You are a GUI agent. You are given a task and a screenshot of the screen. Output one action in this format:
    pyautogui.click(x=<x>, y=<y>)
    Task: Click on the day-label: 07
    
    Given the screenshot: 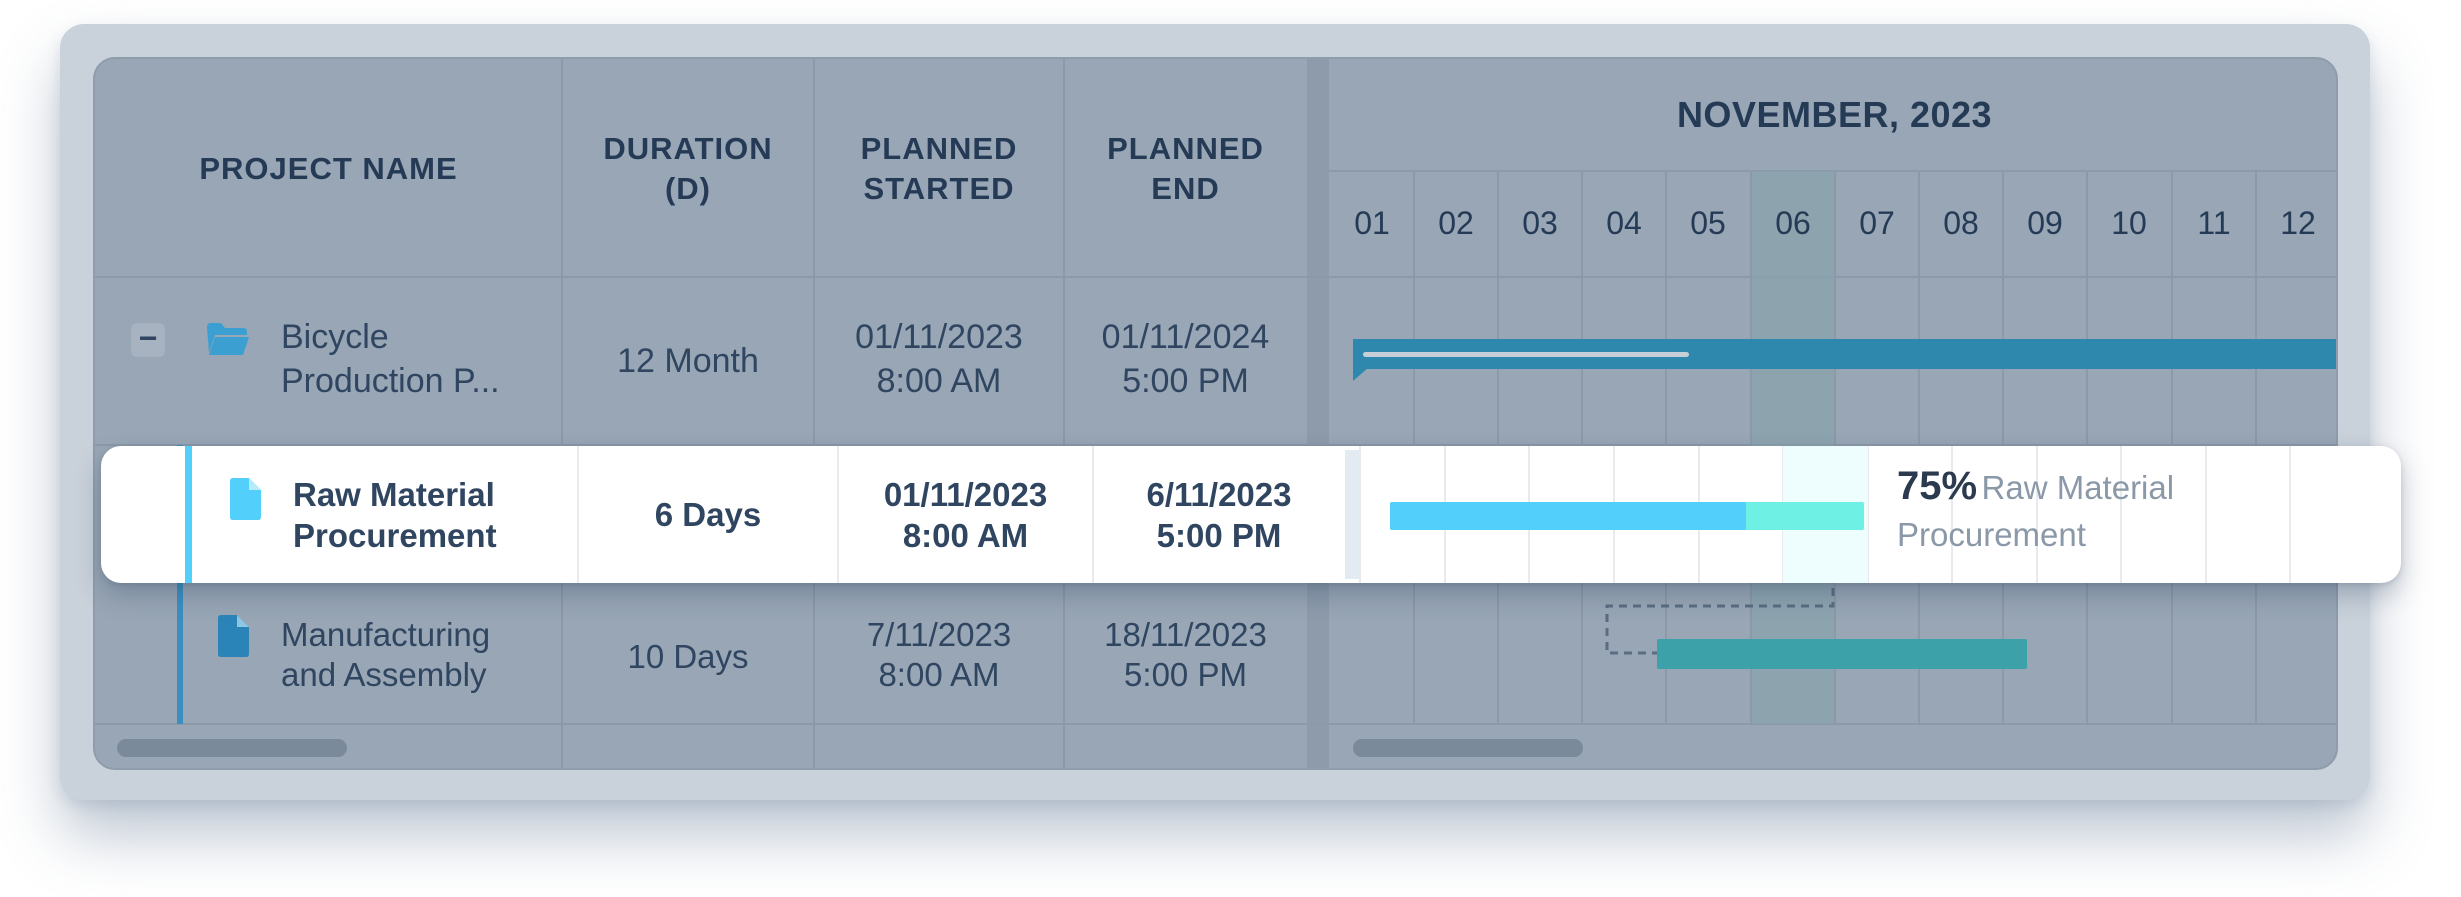 What is the action you would take?
    pyautogui.click(x=1877, y=223)
    